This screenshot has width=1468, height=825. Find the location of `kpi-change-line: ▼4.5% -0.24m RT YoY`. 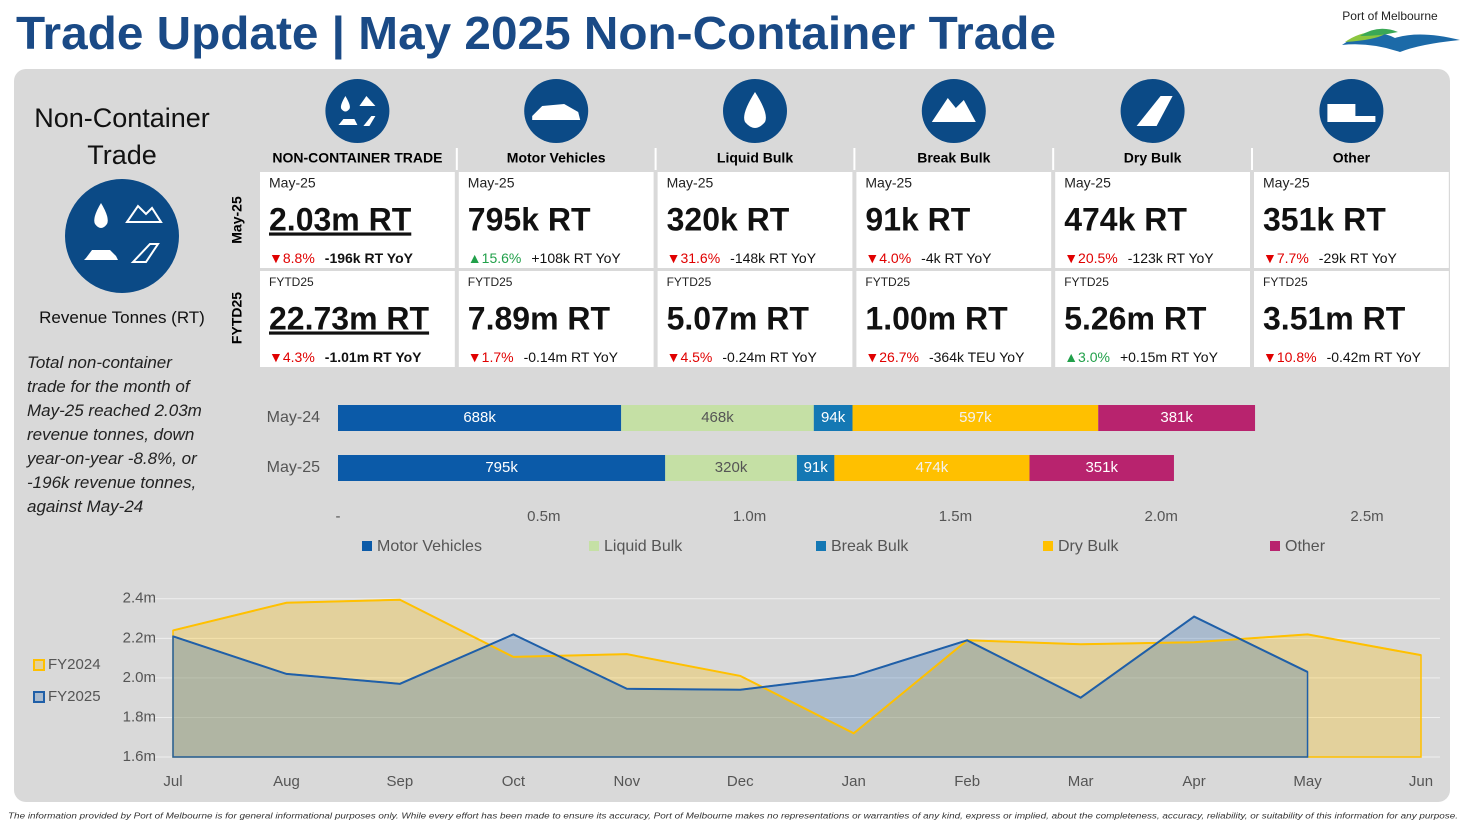

kpi-change-line: ▼4.5% -0.24m RT YoY is located at coordinates (742, 357).